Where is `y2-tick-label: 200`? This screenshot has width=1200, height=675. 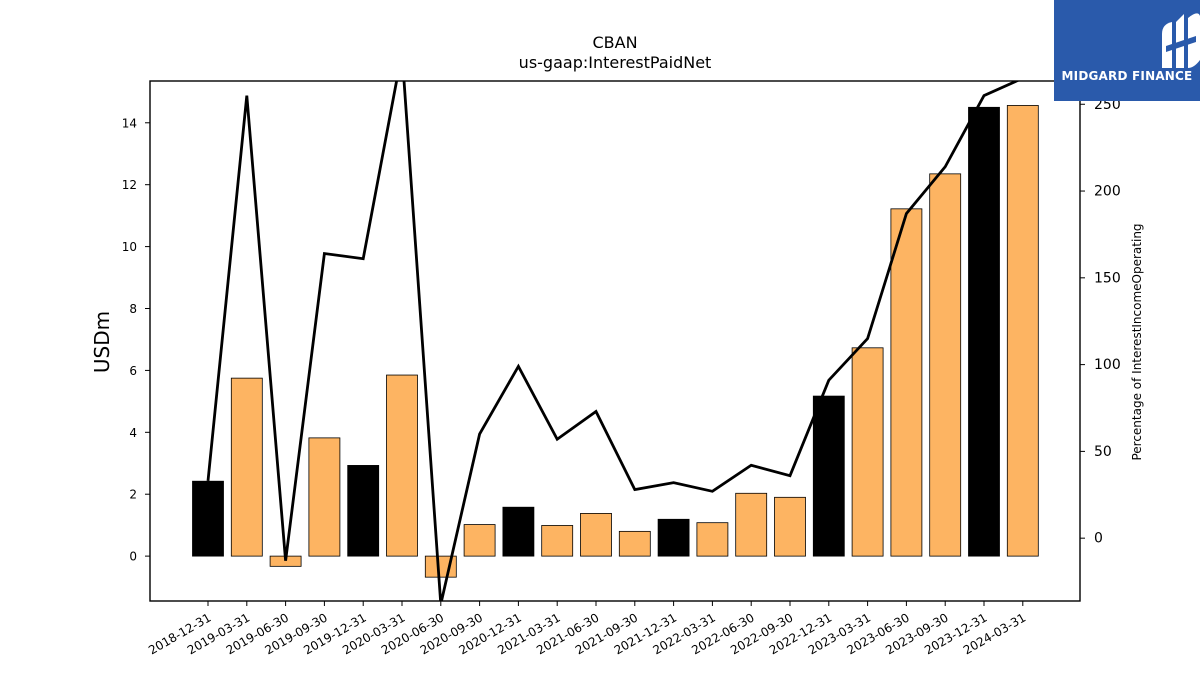
y2-tick-label: 200 is located at coordinates (1107, 192).